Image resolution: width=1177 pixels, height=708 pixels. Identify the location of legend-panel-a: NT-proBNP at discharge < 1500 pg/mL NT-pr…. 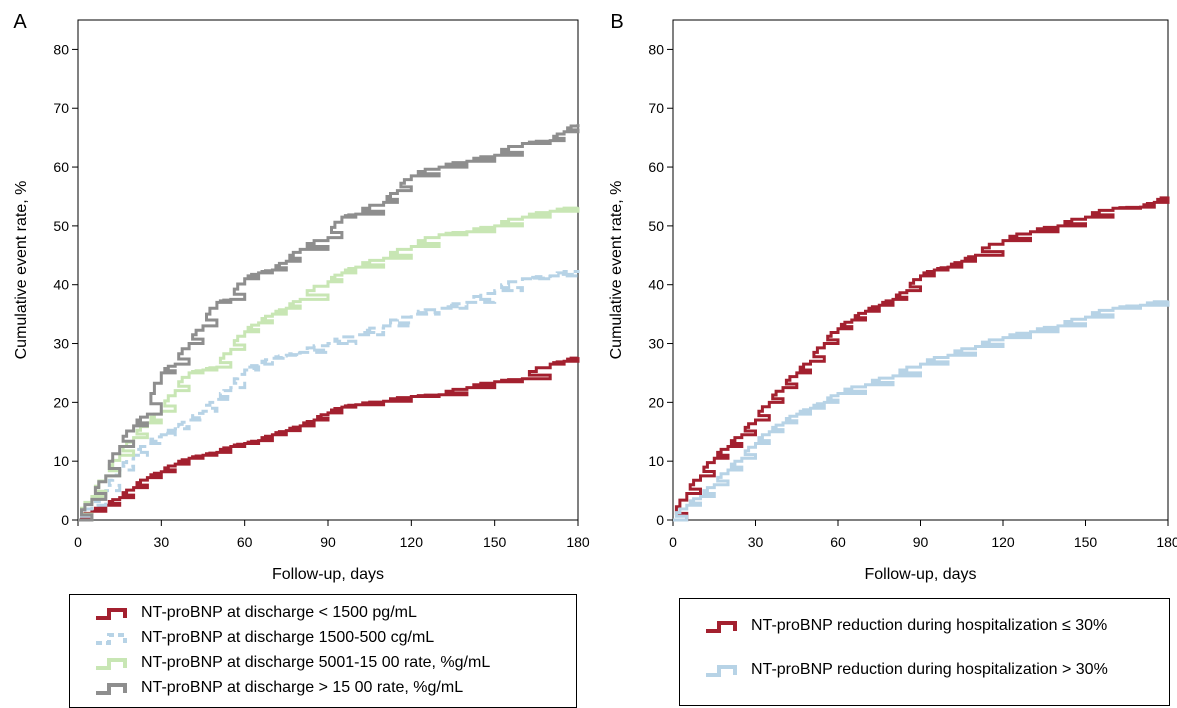
(323, 651).